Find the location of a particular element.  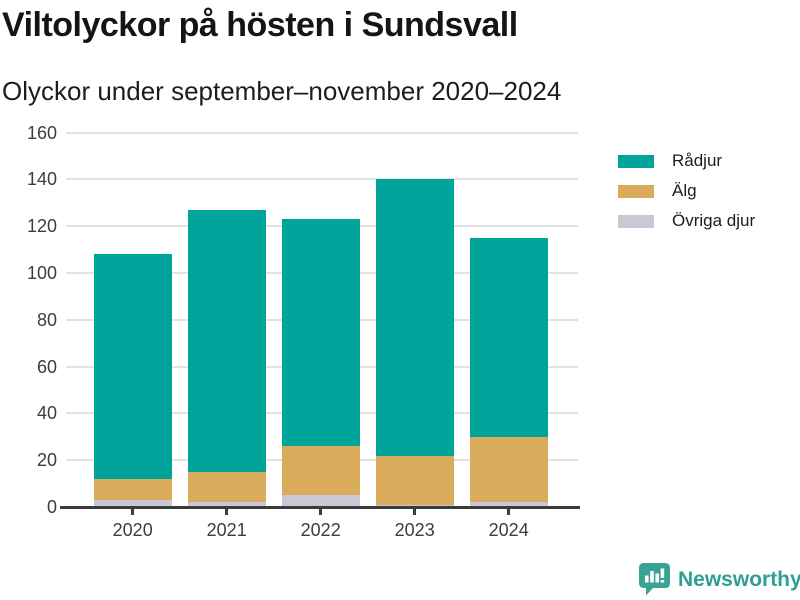

legend-label-ovriga-djur: Övriga djur is located at coordinates (714, 220).